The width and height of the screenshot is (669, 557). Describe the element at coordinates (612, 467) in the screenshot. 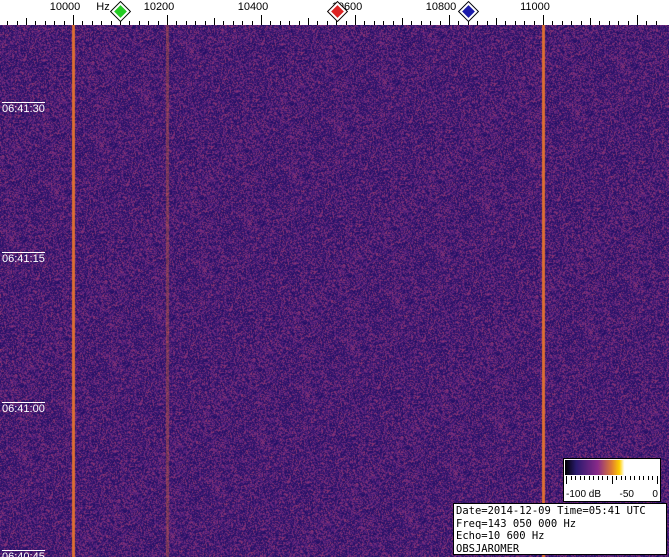

I see `colorbar-gradient` at that location.